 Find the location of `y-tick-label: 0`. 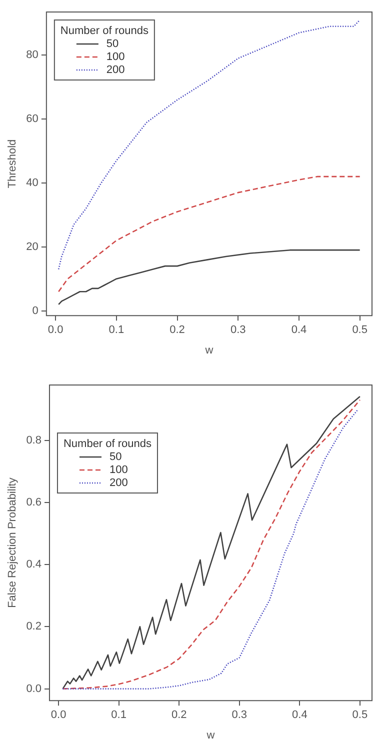

y-tick-label: 0 is located at coordinates (35, 310).